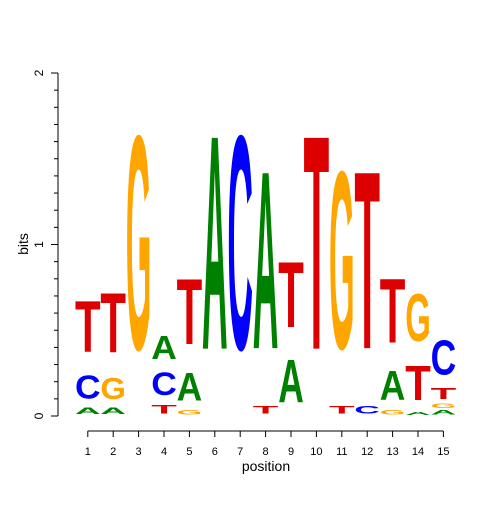  Describe the element at coordinates (418, 413) in the screenshot. I see `letter-A-pos-14: A` at that location.